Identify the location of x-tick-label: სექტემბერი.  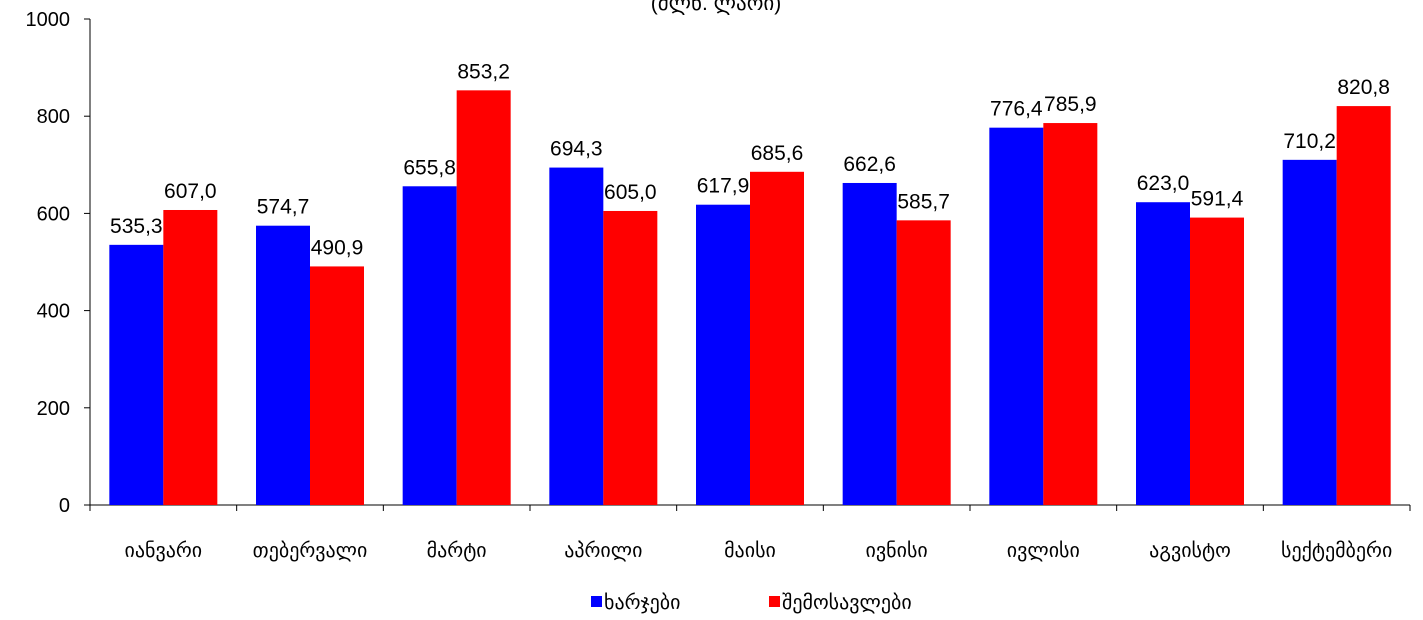
(1336, 551).